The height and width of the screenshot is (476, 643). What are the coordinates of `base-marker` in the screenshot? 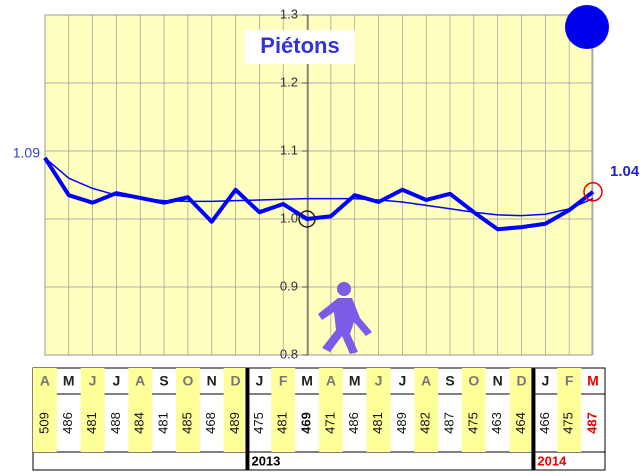 It's located at (307, 219).